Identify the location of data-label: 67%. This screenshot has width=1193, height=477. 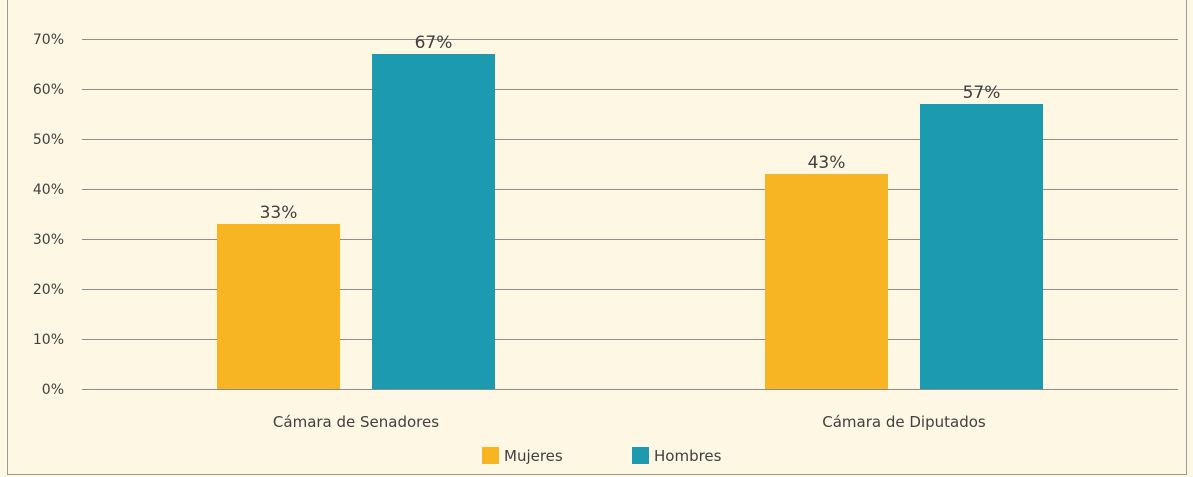
(434, 43).